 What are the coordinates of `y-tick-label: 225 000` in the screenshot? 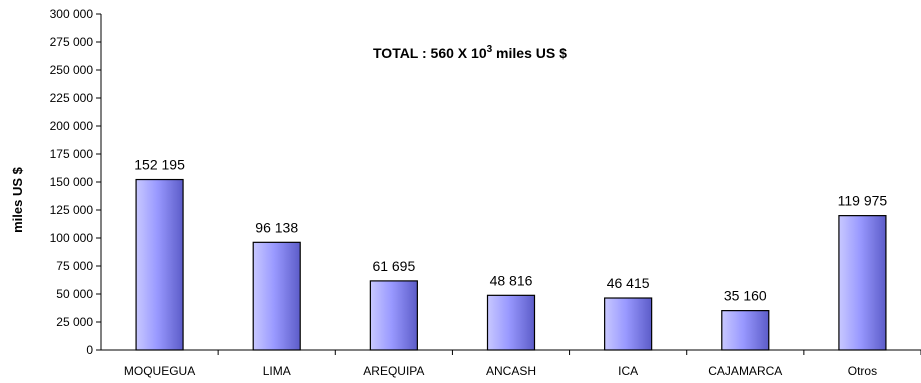 It's located at (72, 98).